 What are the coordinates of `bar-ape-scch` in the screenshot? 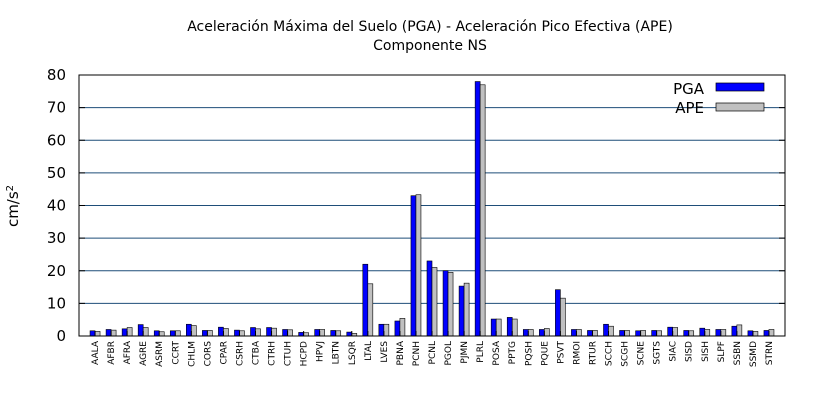 It's located at (611, 331).